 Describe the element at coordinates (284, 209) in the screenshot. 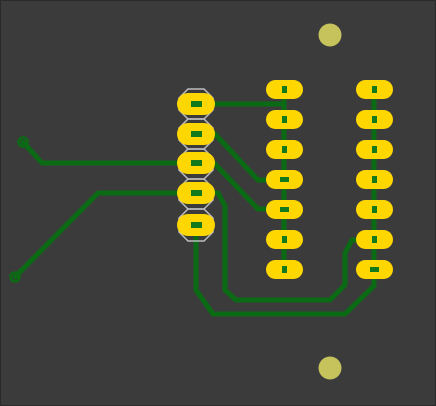

I see `dip-left-pin-5-drill` at that location.